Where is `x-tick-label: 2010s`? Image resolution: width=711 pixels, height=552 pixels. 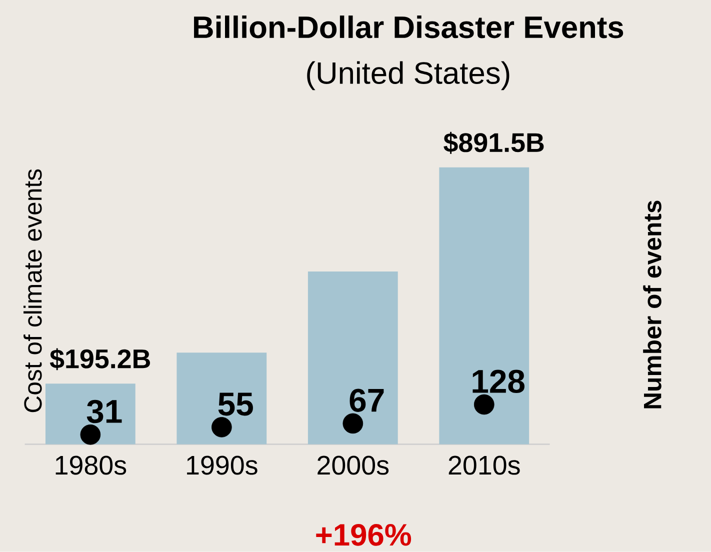
x-tick-label: 2010s is located at coordinates (484, 465).